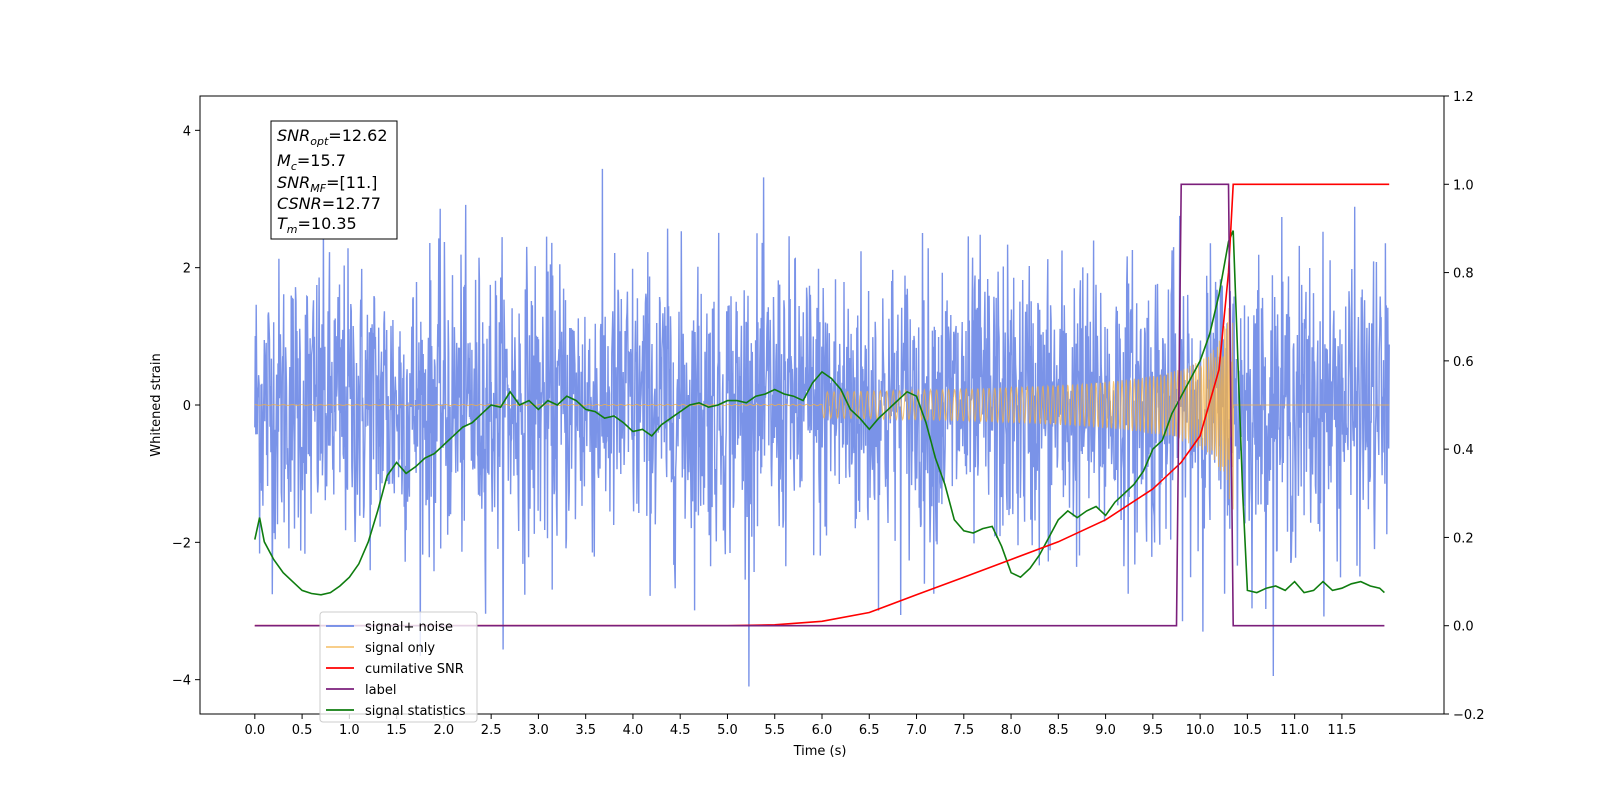  What do you see at coordinates (396, 730) in the screenshot?
I see `x-tick-label: 1.5` at bounding box center [396, 730].